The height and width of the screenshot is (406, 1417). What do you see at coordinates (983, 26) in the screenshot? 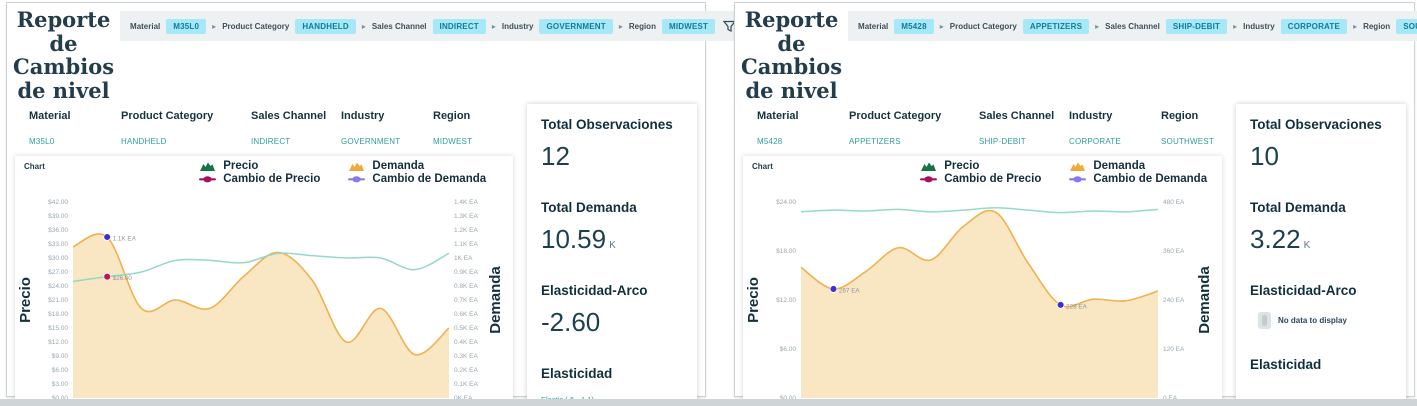
I see `breadcrumb-label-product-category: Product Category` at bounding box center [983, 26].